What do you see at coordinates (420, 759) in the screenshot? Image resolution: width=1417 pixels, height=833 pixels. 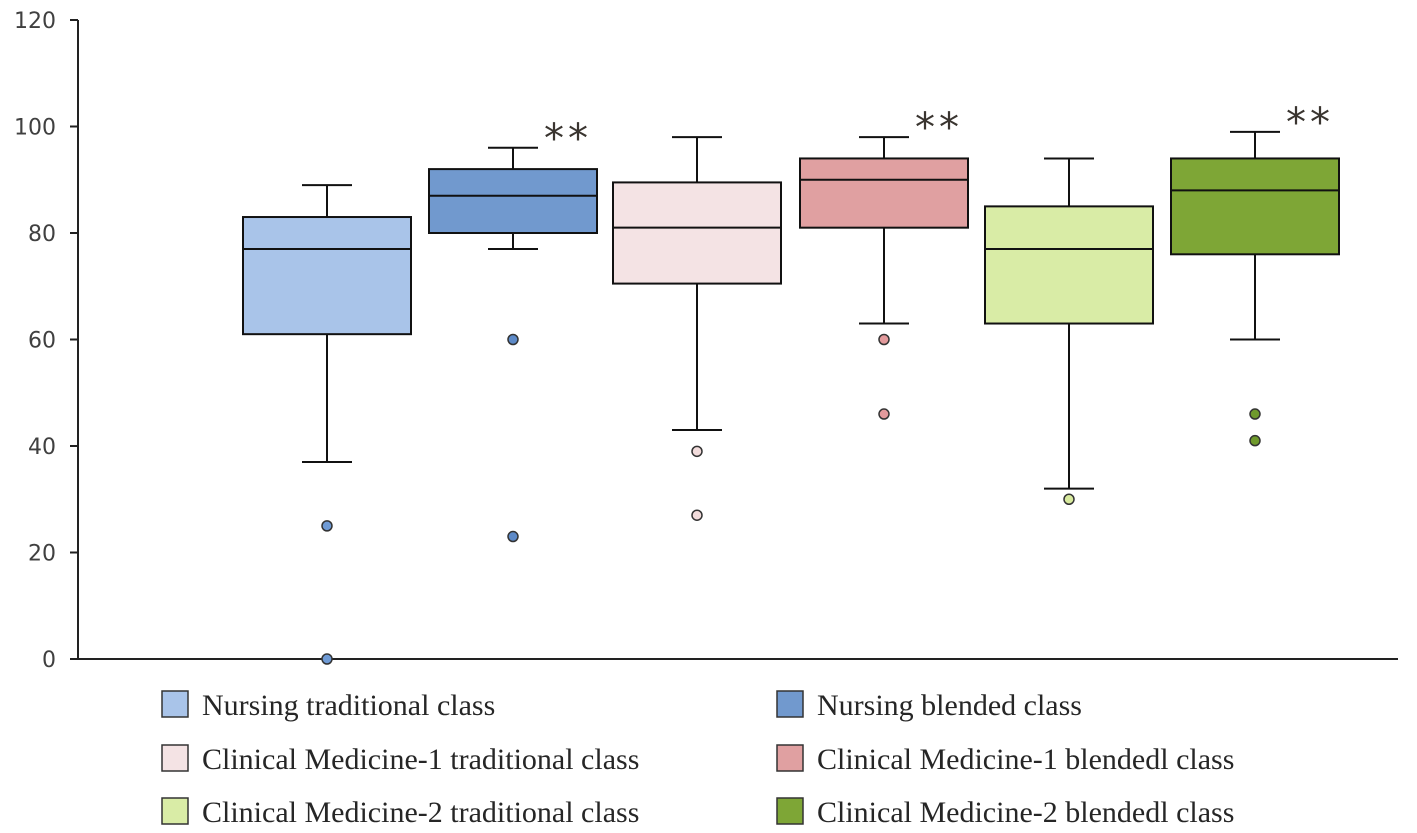 I see `legend-label: Clinical Medicine-1 traditional class` at bounding box center [420, 759].